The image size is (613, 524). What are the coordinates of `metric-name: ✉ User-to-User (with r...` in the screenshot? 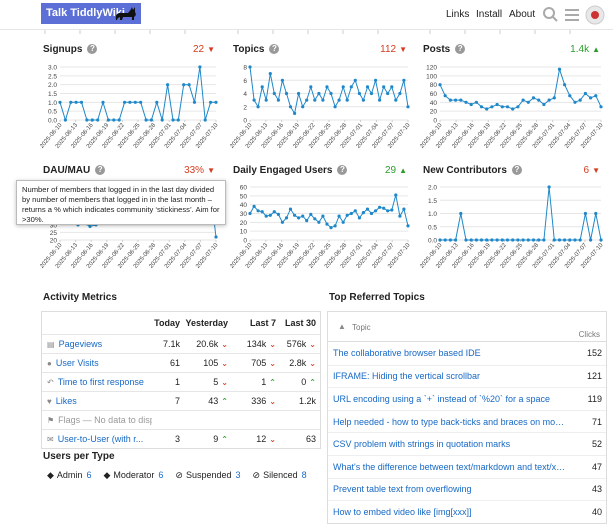 It's located at (97, 439).